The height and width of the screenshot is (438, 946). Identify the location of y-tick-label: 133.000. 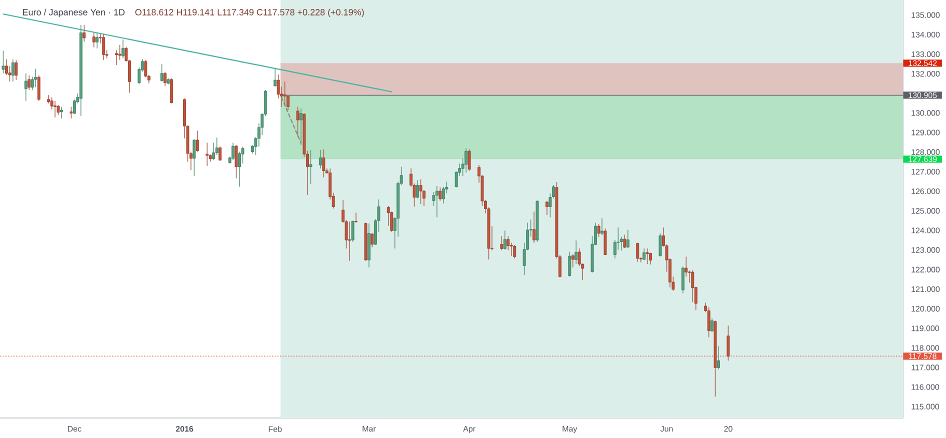
(926, 54).